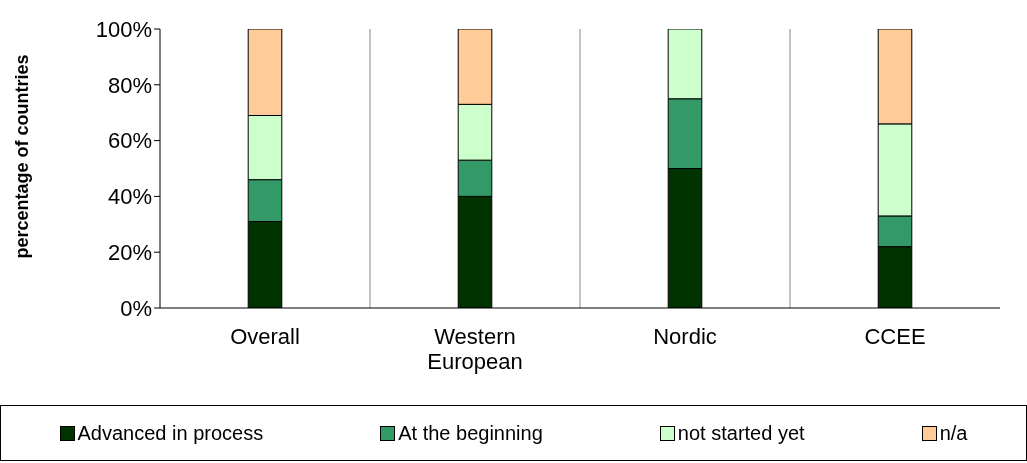 The height and width of the screenshot is (463, 1027). Describe the element at coordinates (953, 433) in the screenshot. I see `legend-label: n/a` at that location.